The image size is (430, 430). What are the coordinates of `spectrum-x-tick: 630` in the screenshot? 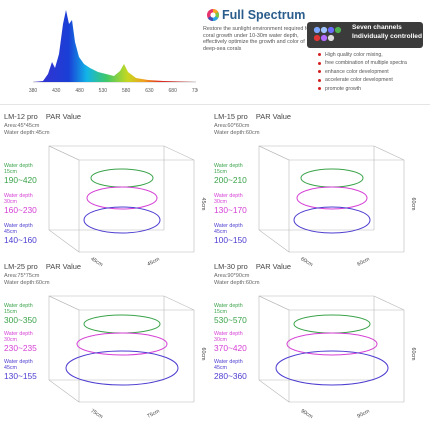 It's located at (149, 91).